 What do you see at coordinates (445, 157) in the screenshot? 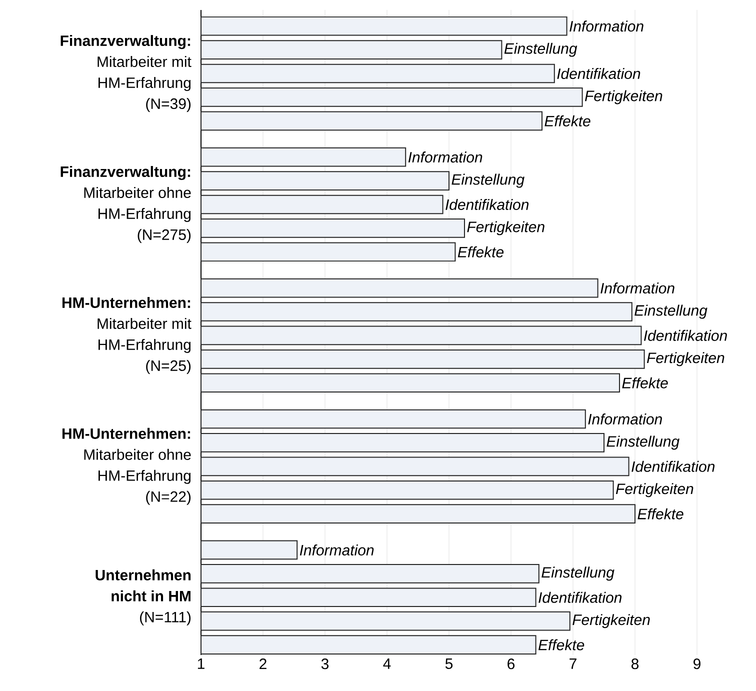
I see `series-label: Information` at bounding box center [445, 157].